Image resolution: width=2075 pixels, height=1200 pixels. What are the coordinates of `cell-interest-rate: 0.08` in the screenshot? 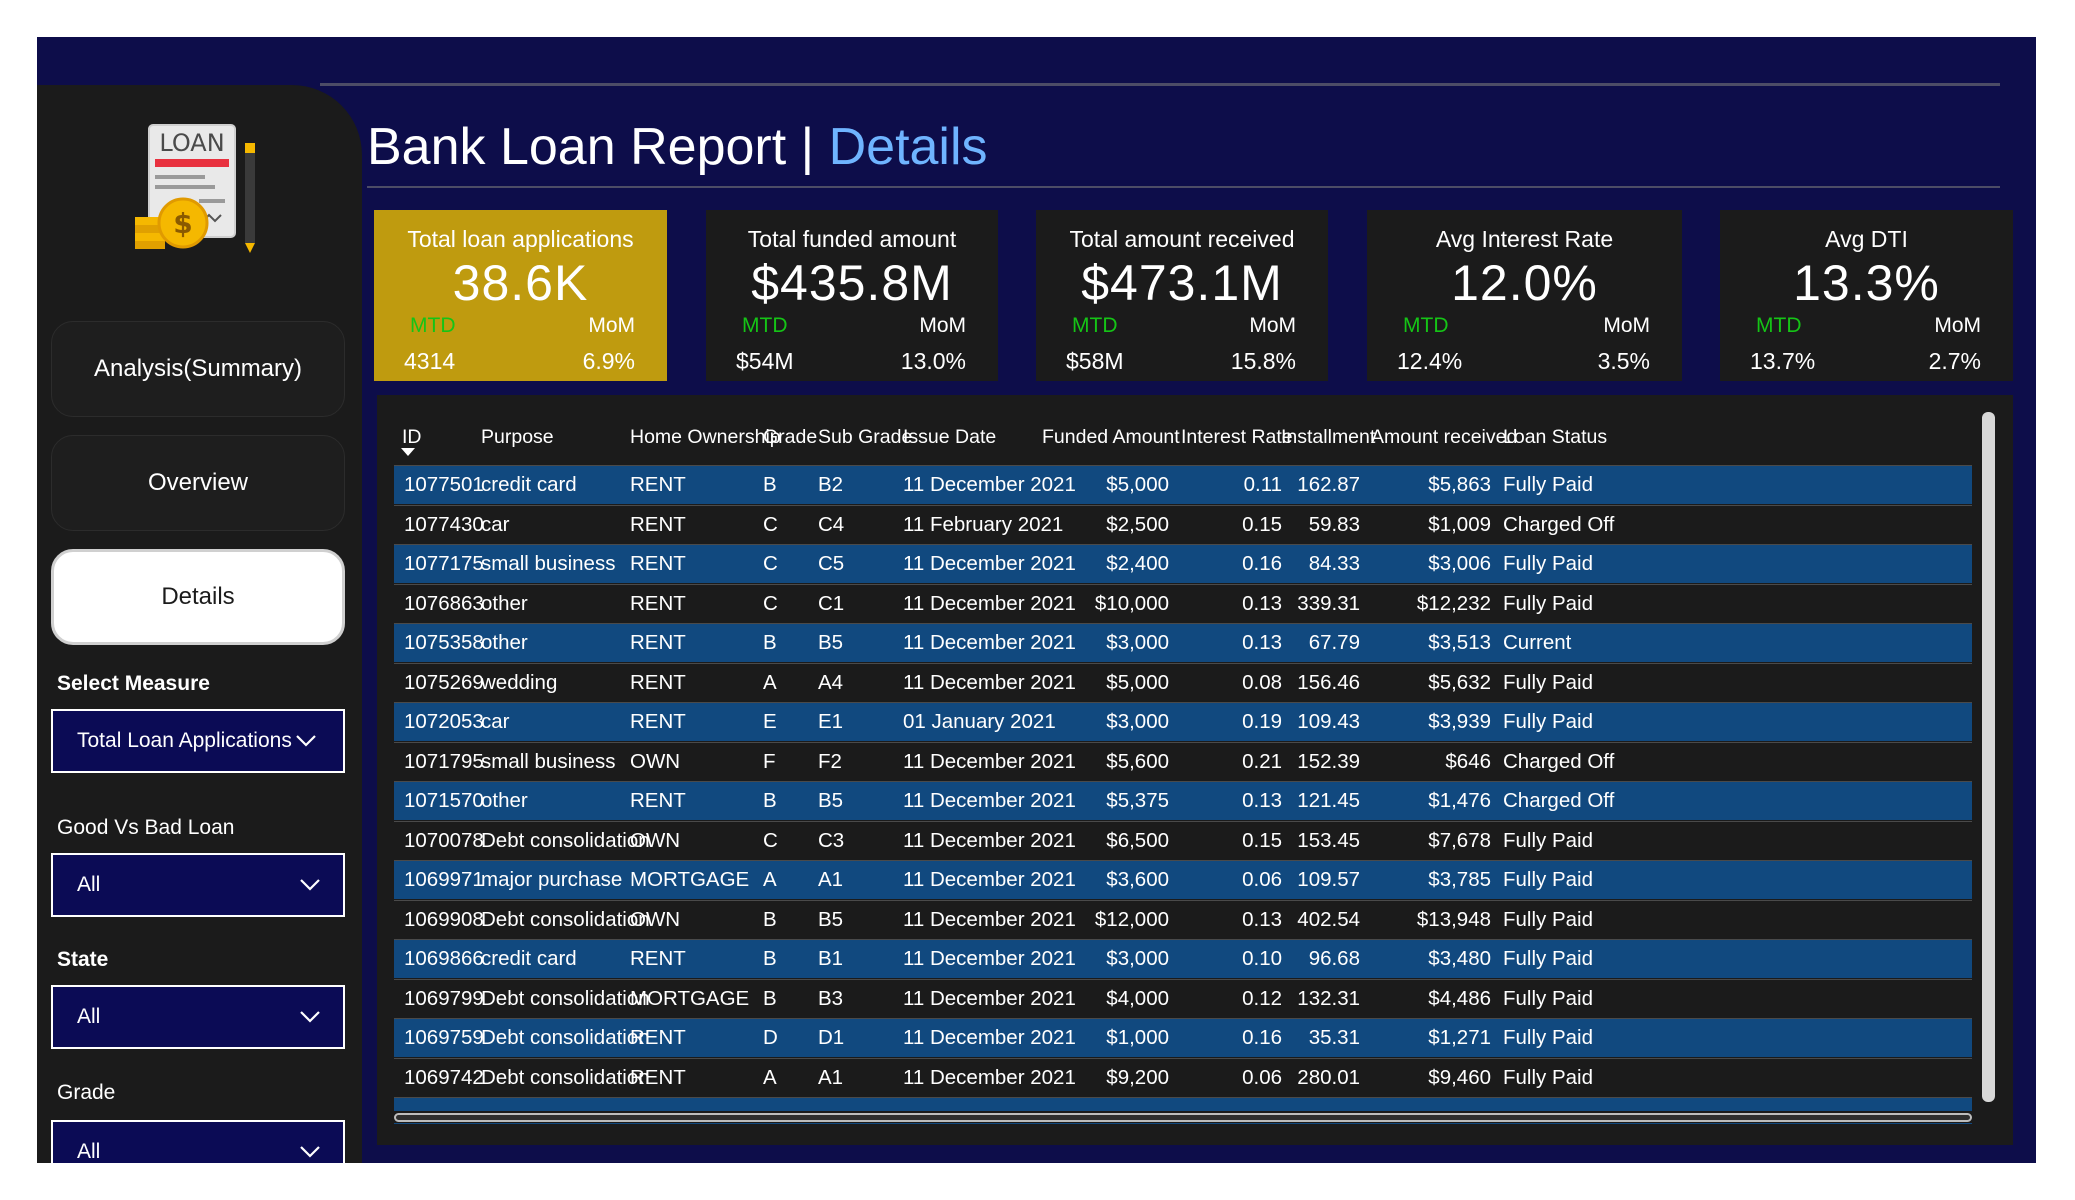 It's located at (1262, 682).